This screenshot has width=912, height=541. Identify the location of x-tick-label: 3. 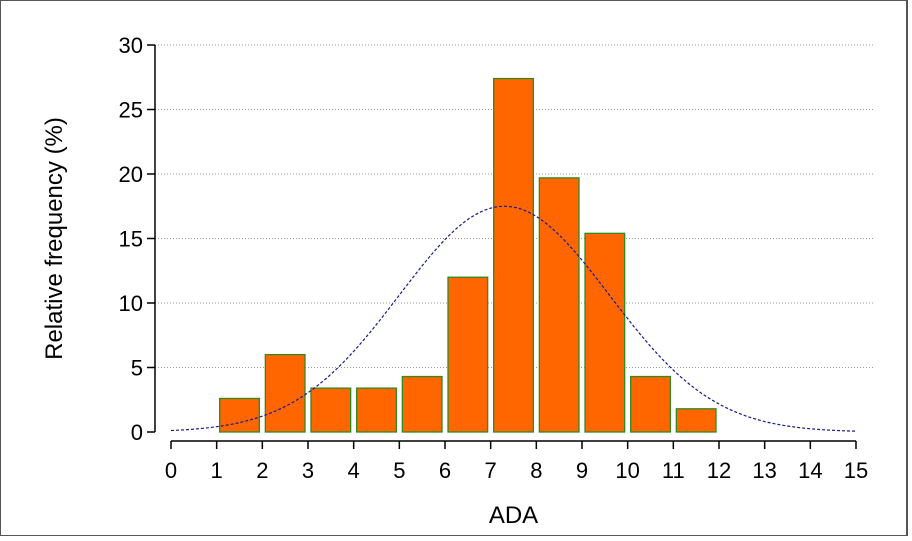
(308, 470).